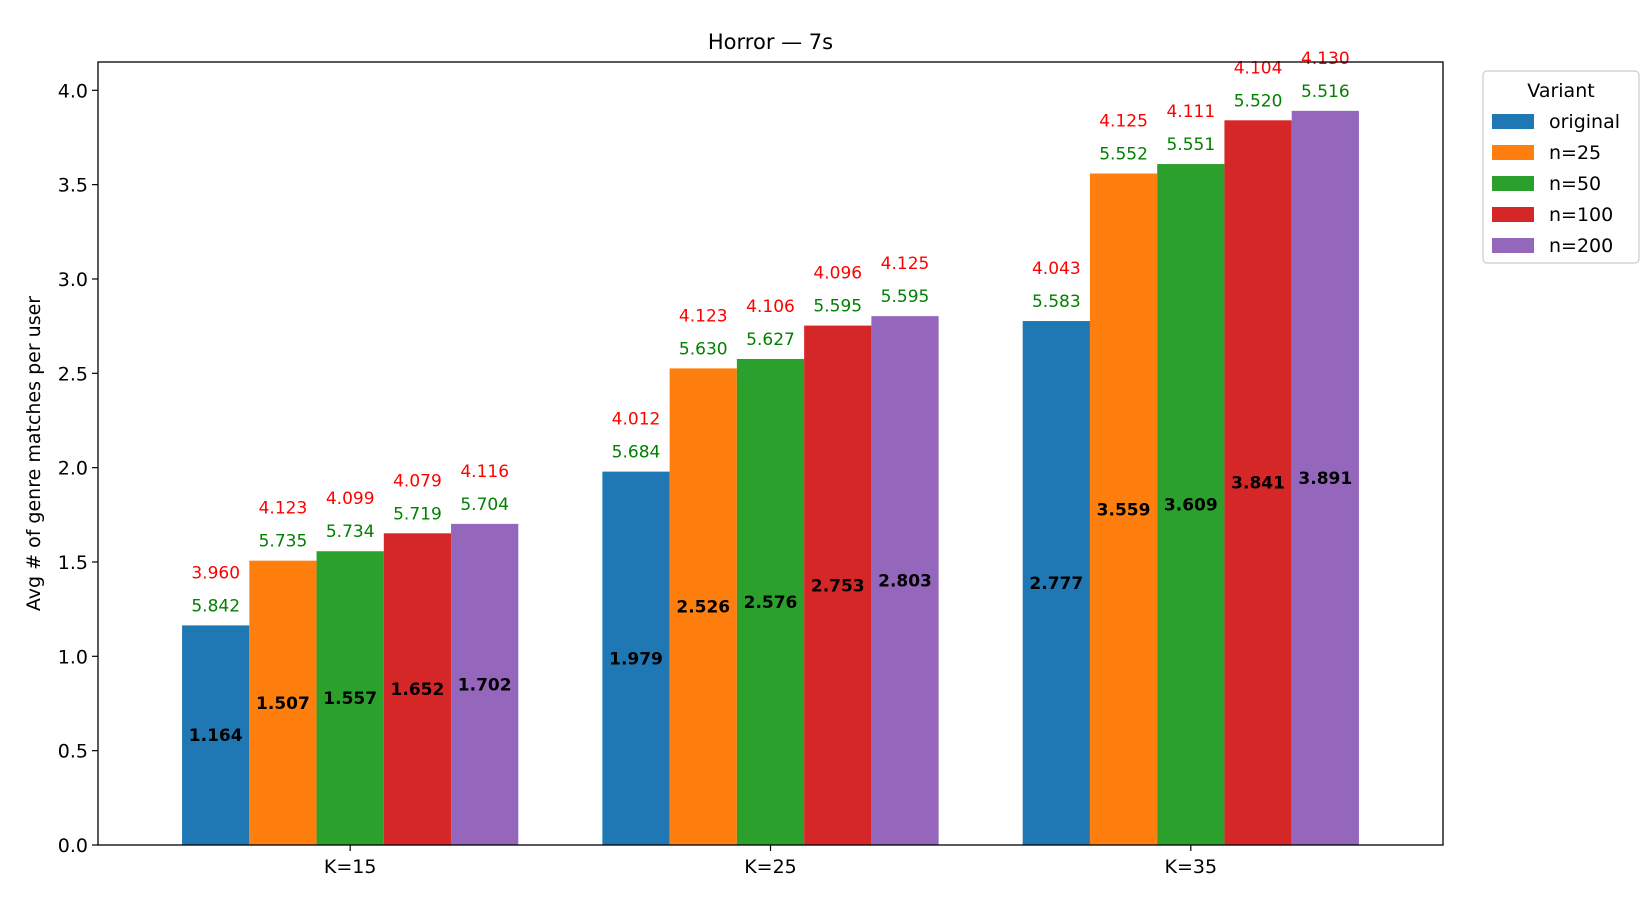  I want to click on secondary-value-label: 5.704, so click(484, 505).